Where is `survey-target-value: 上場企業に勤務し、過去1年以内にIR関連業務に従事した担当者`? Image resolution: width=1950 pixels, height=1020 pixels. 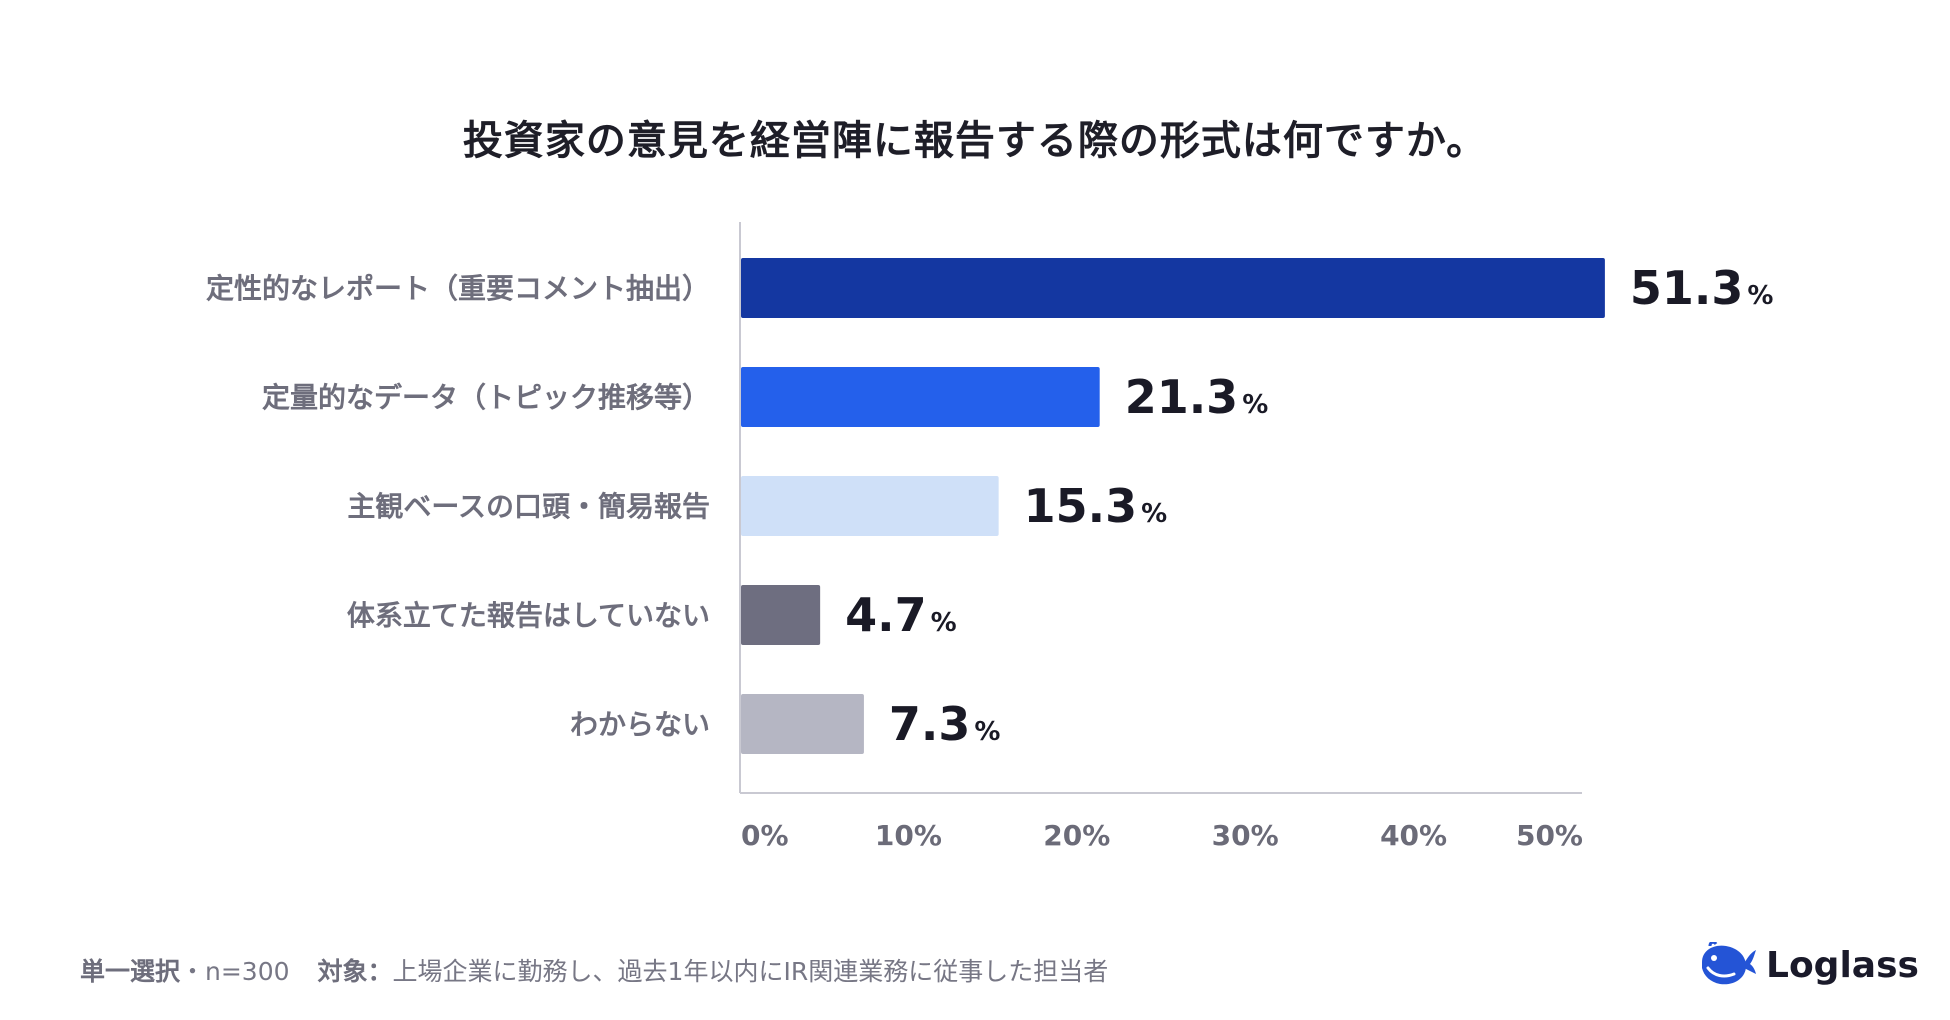 survey-target-value: 上場企業に勤務し、過去1年以内にIR関連業務に従事した担当者 is located at coordinates (750, 971).